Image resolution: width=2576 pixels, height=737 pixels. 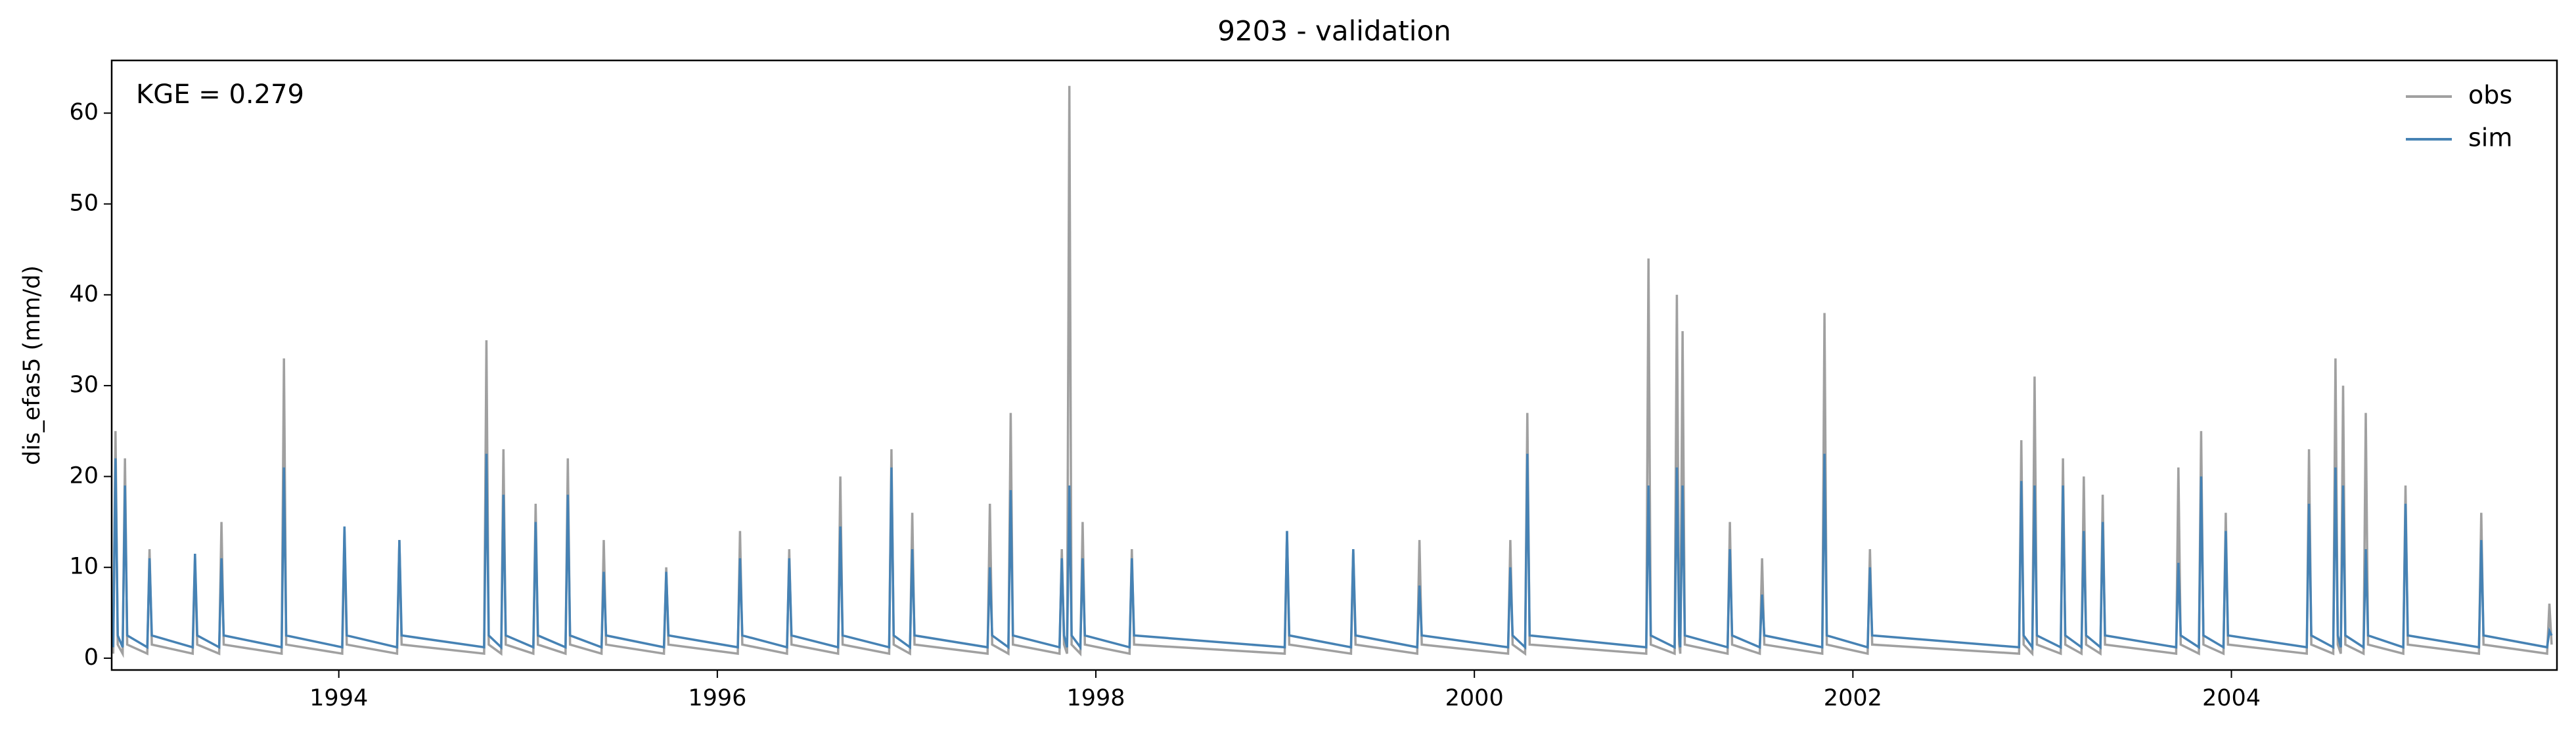 I want to click on y-tick-label: 60, so click(x=84, y=112).